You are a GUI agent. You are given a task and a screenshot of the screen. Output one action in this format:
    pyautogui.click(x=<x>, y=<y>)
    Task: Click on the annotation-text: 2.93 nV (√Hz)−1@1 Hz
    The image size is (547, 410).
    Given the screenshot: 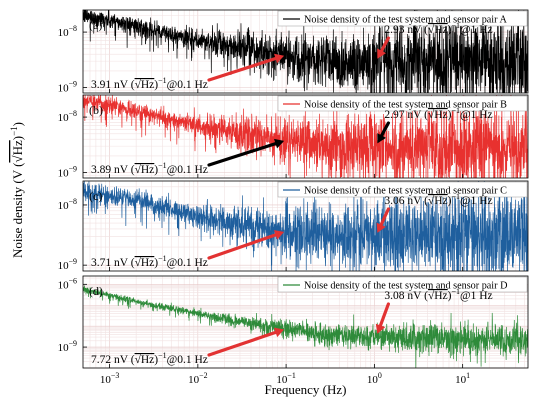 What is the action you would take?
    pyautogui.click(x=438, y=28)
    